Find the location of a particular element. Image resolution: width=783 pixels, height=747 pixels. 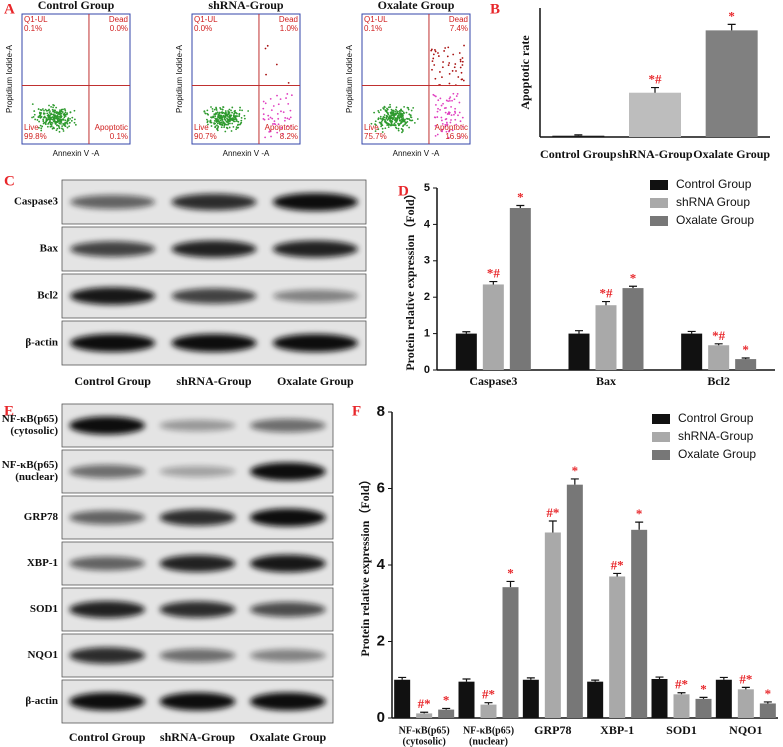

quadrant-label: Apoptotic is located at coordinates (111, 127).